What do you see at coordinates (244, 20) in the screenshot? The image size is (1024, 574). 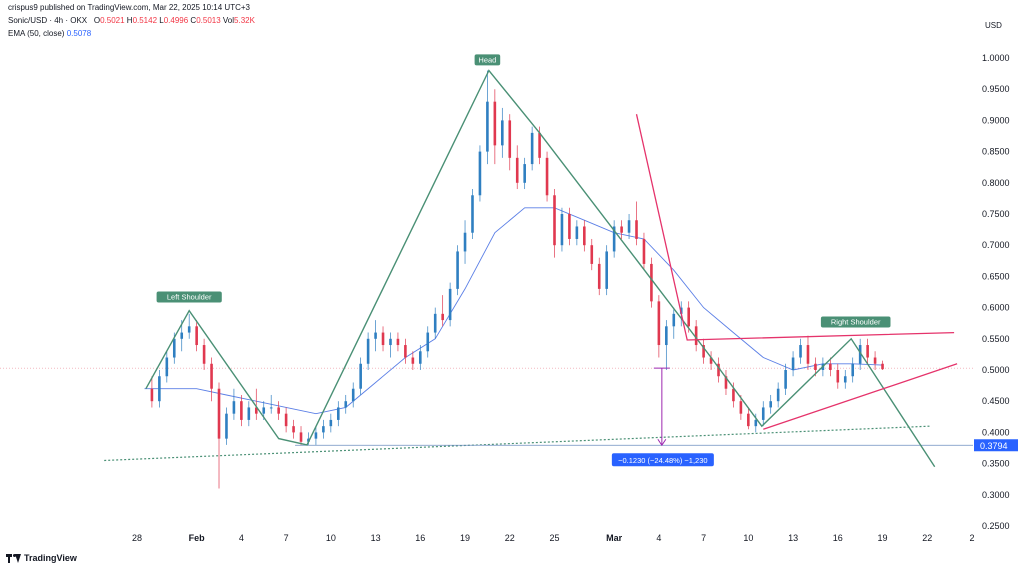 I see `volume-value: 5.32K` at bounding box center [244, 20].